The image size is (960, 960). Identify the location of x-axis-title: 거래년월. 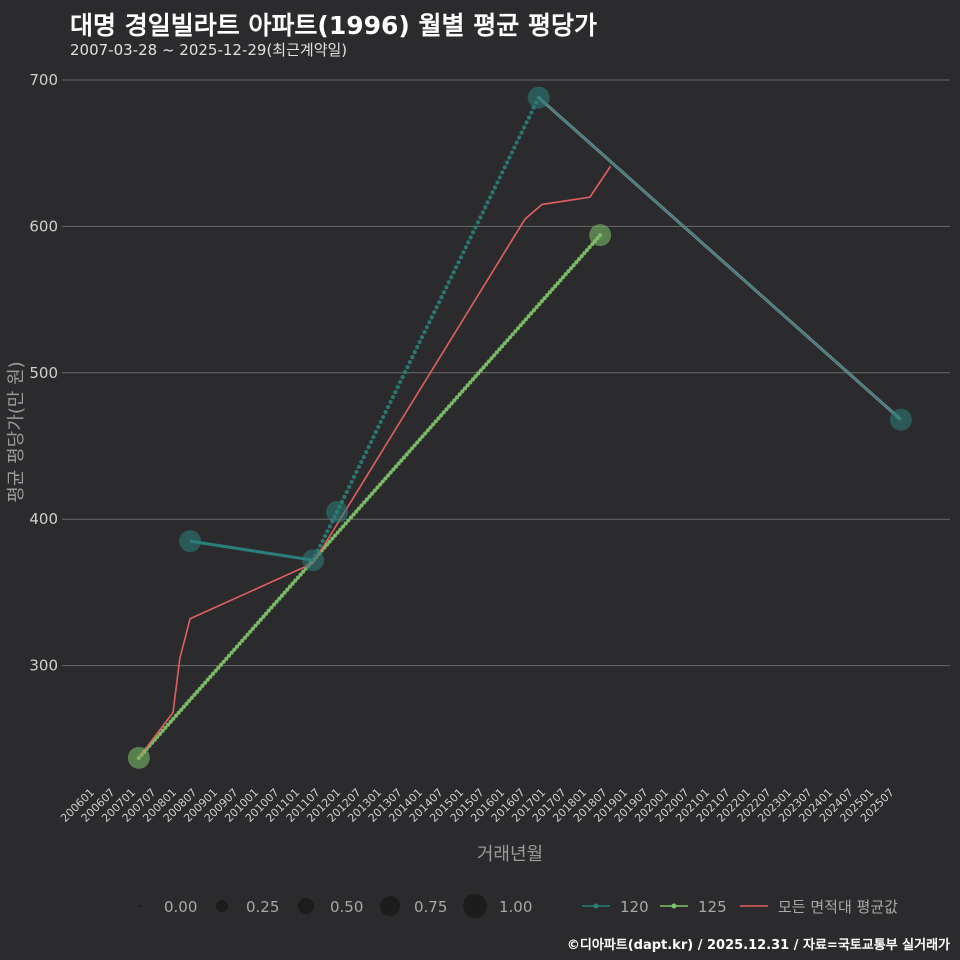
(510, 854).